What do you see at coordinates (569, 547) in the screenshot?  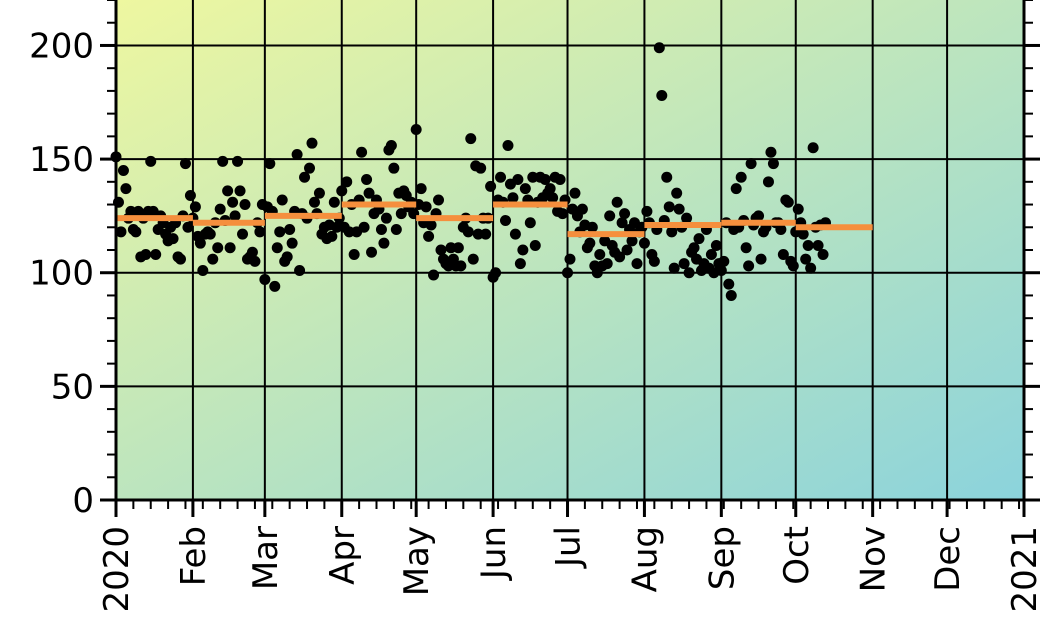 I see `x-tick-label: Jul` at bounding box center [569, 547].